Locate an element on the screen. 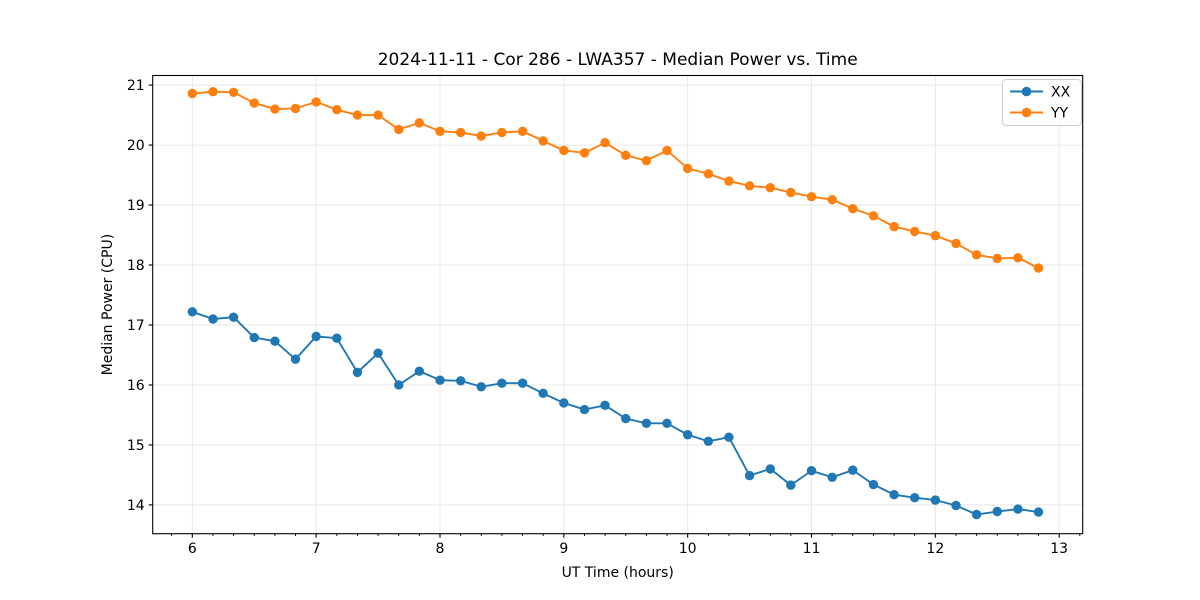 The height and width of the screenshot is (600, 1200). y-tick-label: 14 is located at coordinates (136, 506).